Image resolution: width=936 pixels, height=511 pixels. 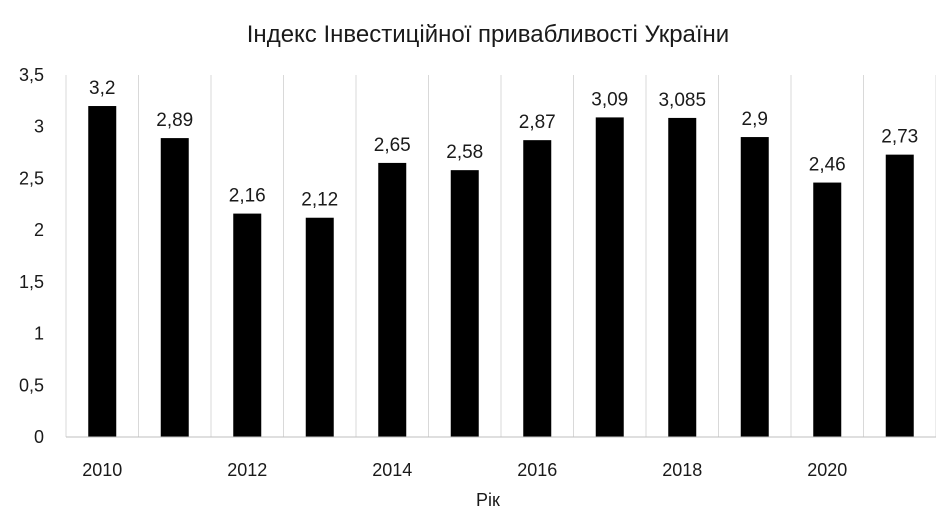 What do you see at coordinates (682, 100) in the screenshot?
I see `data-label-2018: 3,085` at bounding box center [682, 100].